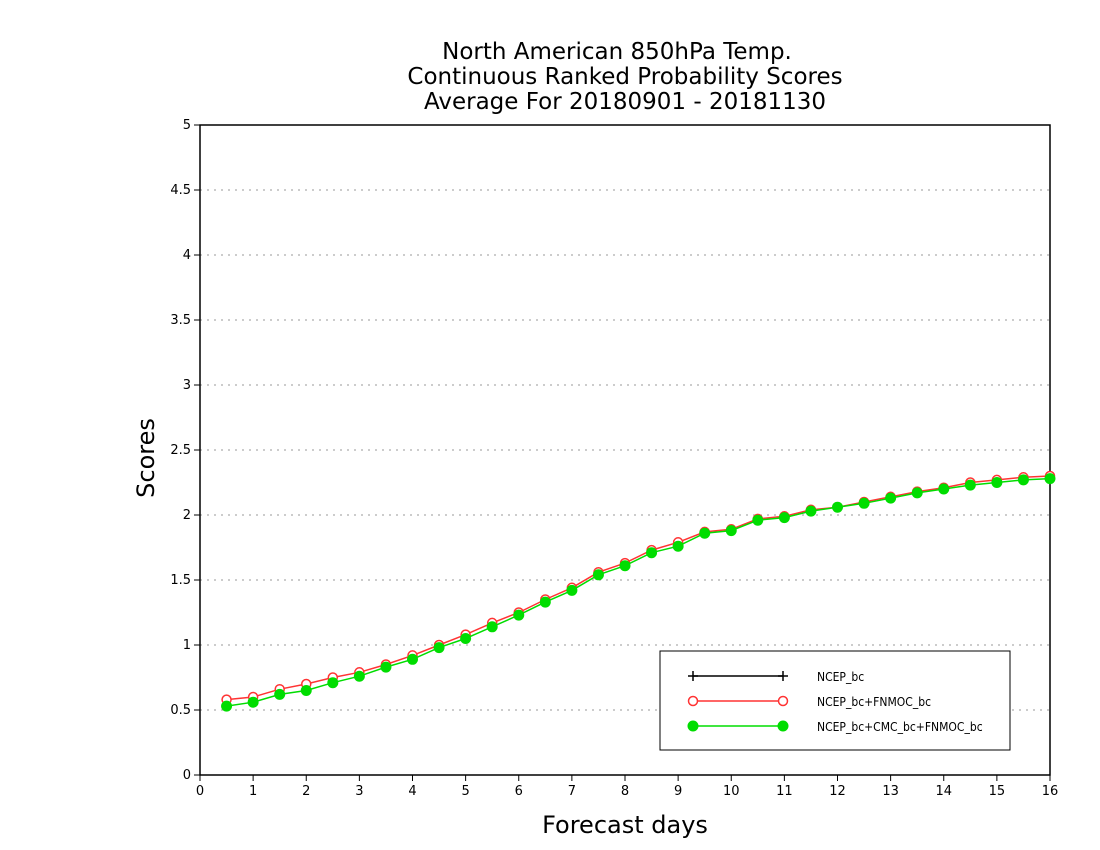 This screenshot has height=850, width=1100. Describe the element at coordinates (359, 791) in the screenshot. I see `x-tick-label: 3` at that location.